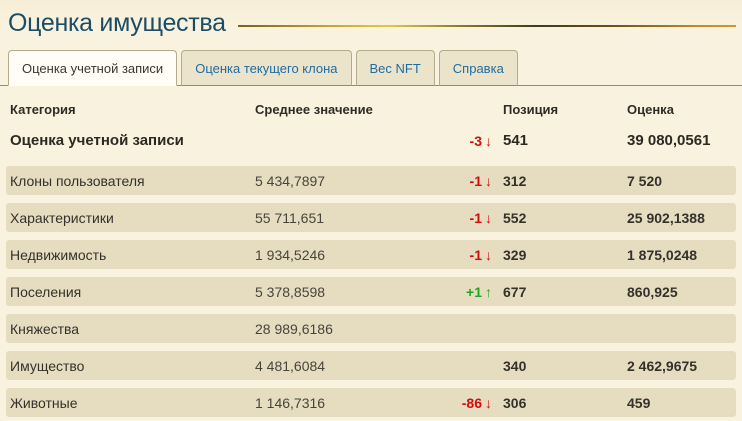 The image size is (742, 421). What do you see at coordinates (474, 291) in the screenshot?
I see `change-value: +1` at bounding box center [474, 291].